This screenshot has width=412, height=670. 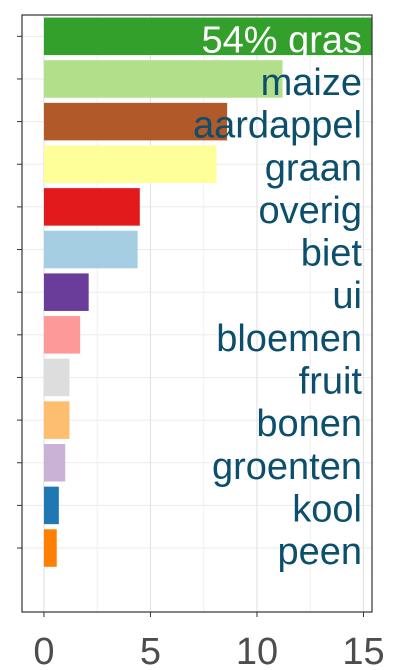 What do you see at coordinates (289, 339) in the screenshot?
I see `bar-label: bloemen` at bounding box center [289, 339].